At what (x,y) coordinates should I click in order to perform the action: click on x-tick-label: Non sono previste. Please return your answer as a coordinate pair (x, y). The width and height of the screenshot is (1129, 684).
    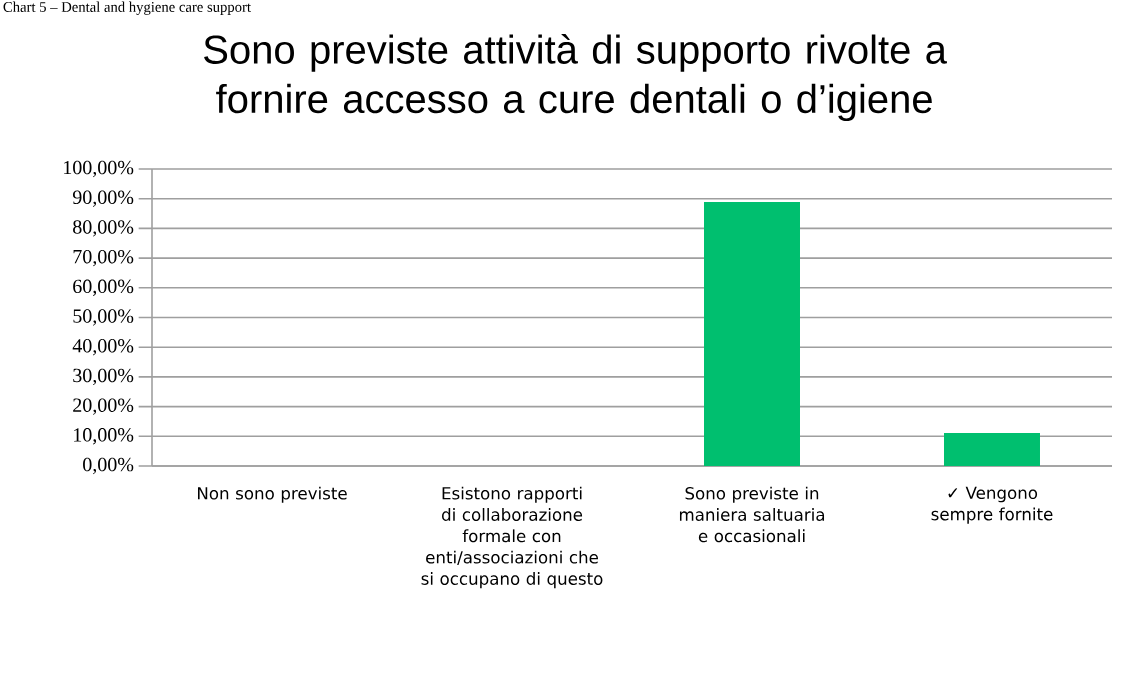
    Looking at the image, I should click on (272, 494).